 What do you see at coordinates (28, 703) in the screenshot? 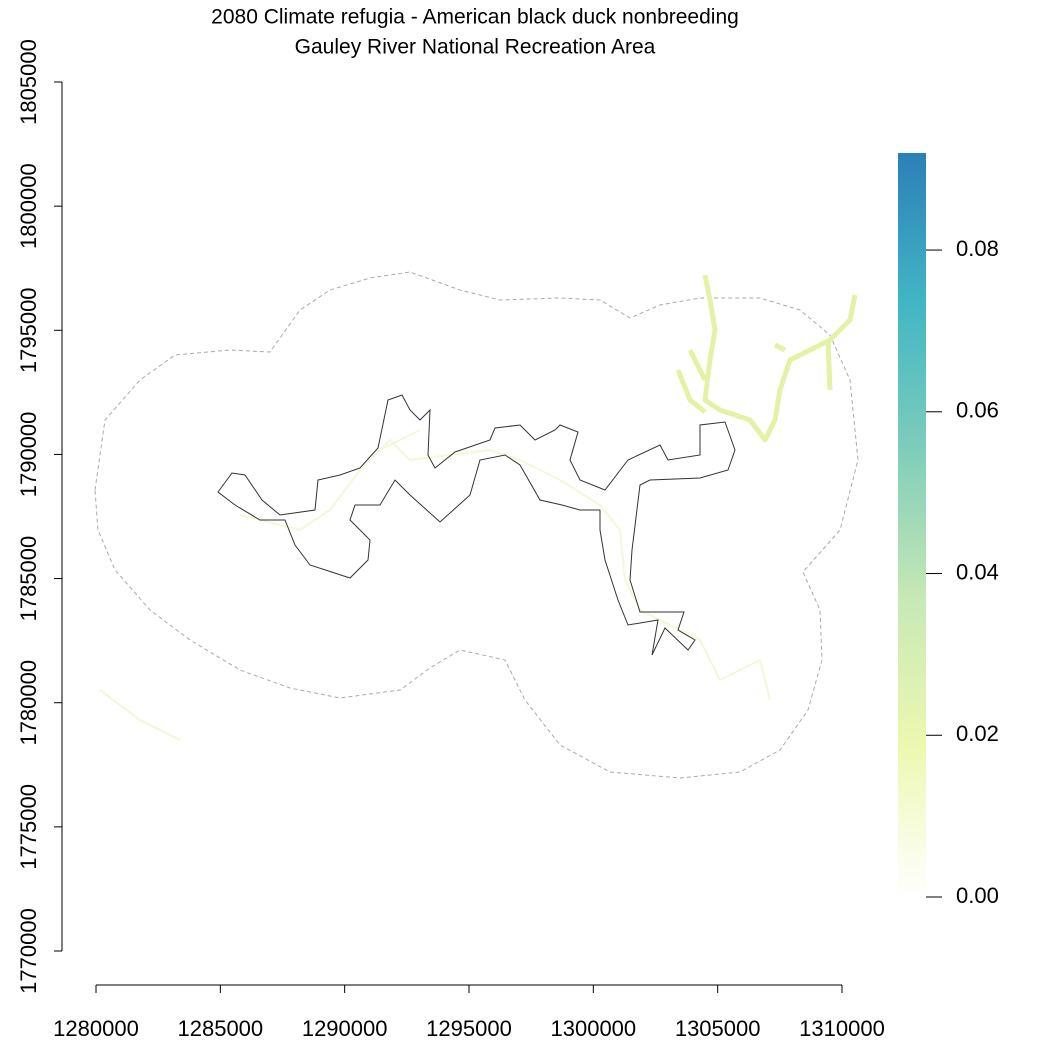
I see `y-tick-label: 1780000` at bounding box center [28, 703].